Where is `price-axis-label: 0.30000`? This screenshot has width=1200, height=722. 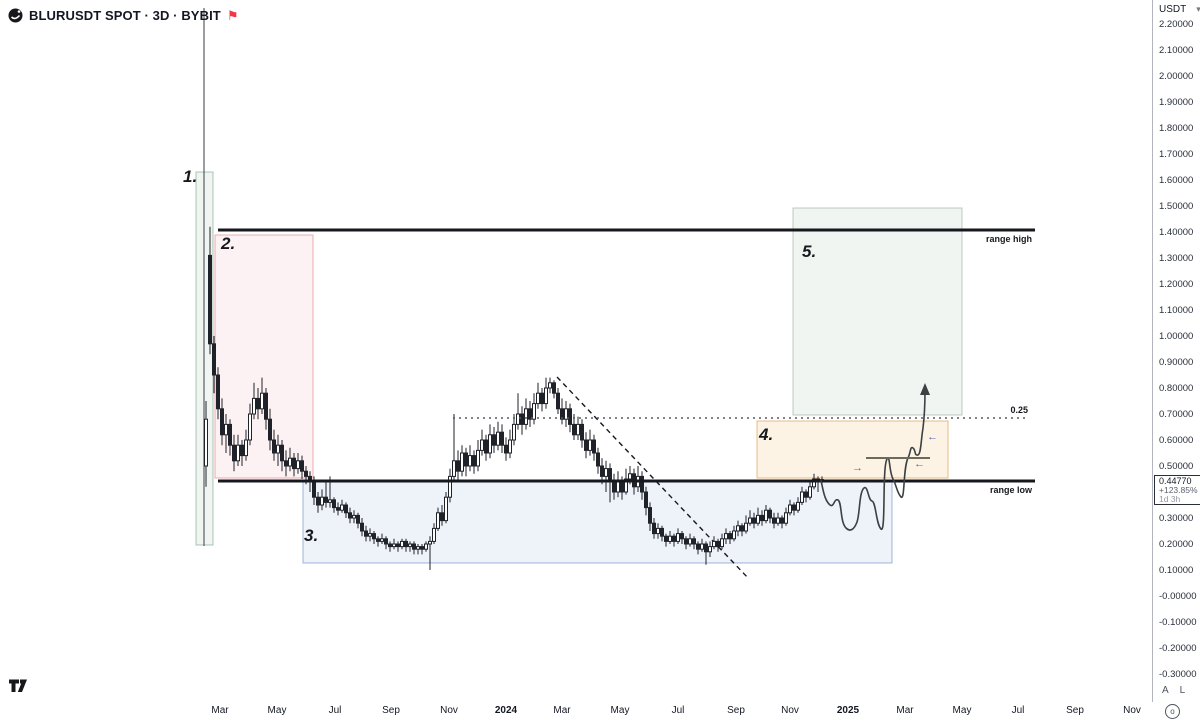
price-axis-label: 0.30000 is located at coordinates (1176, 518).